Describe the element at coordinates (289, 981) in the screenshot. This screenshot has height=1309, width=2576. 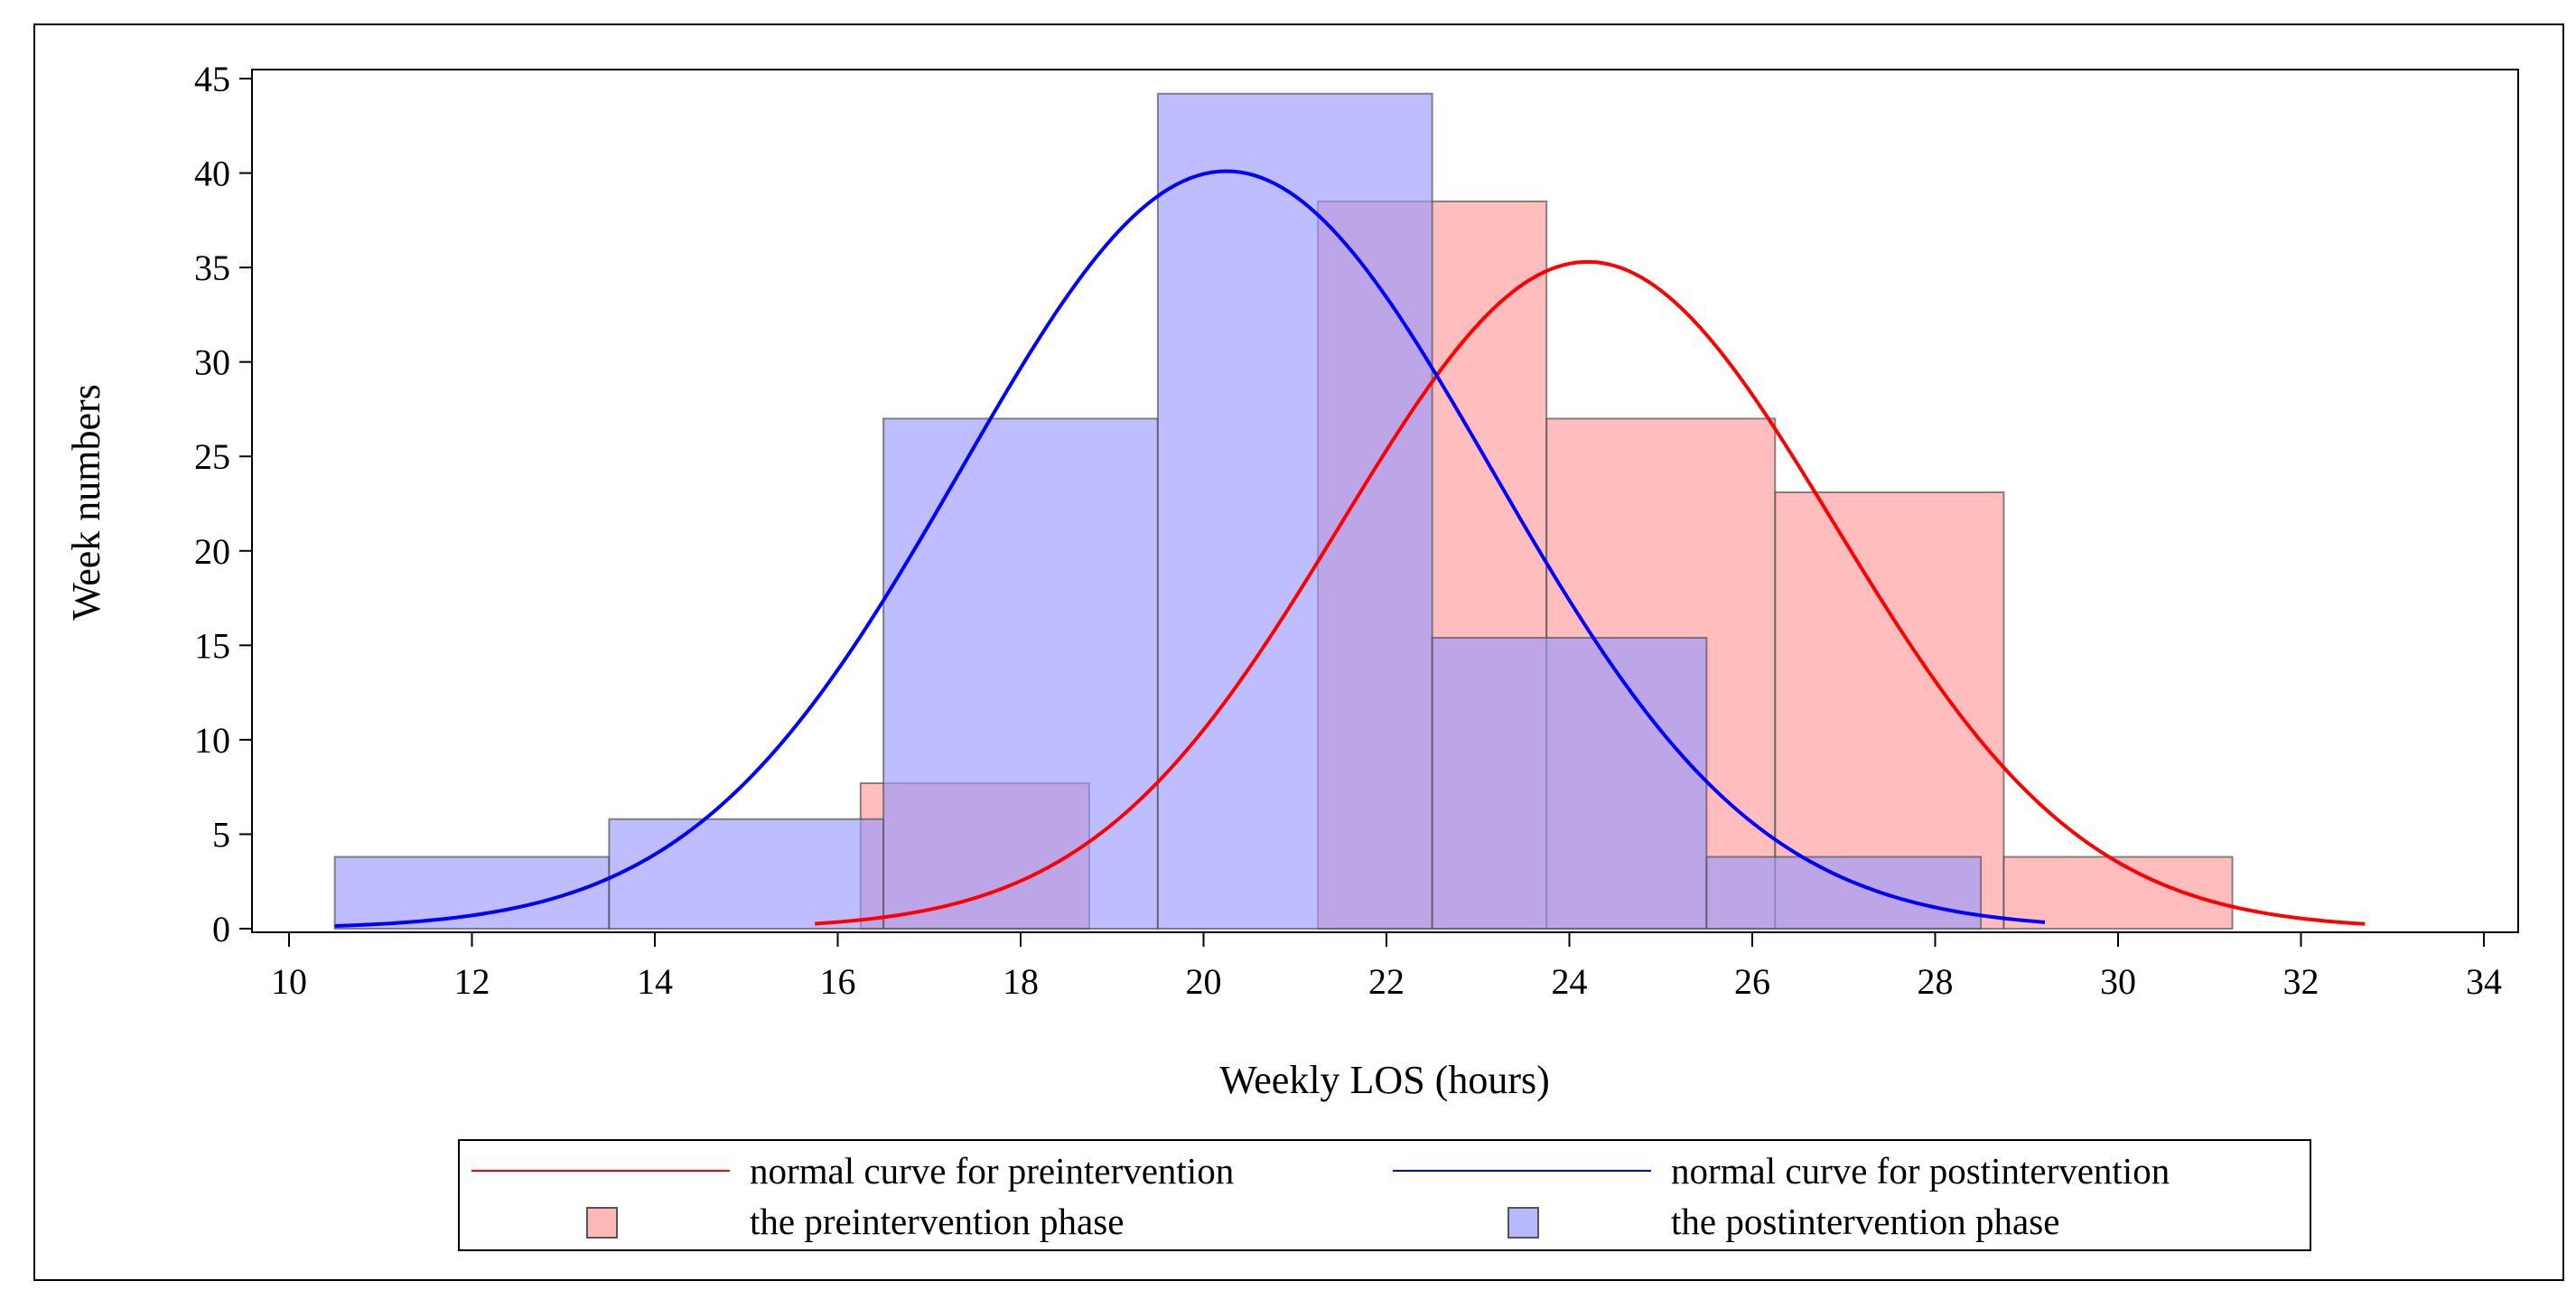
I see `x-tick-label-10: 10` at that location.